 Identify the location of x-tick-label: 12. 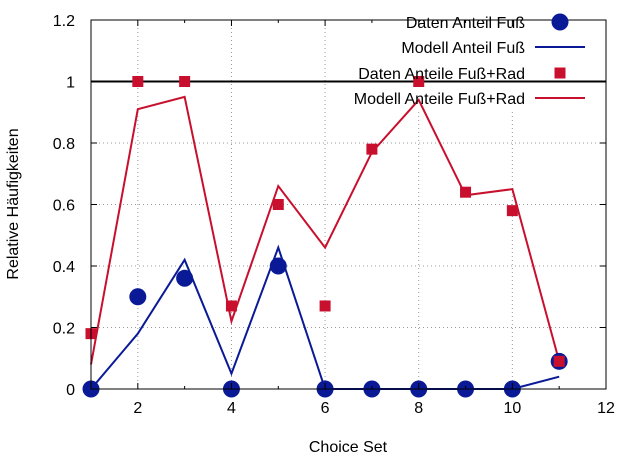
(606, 408).